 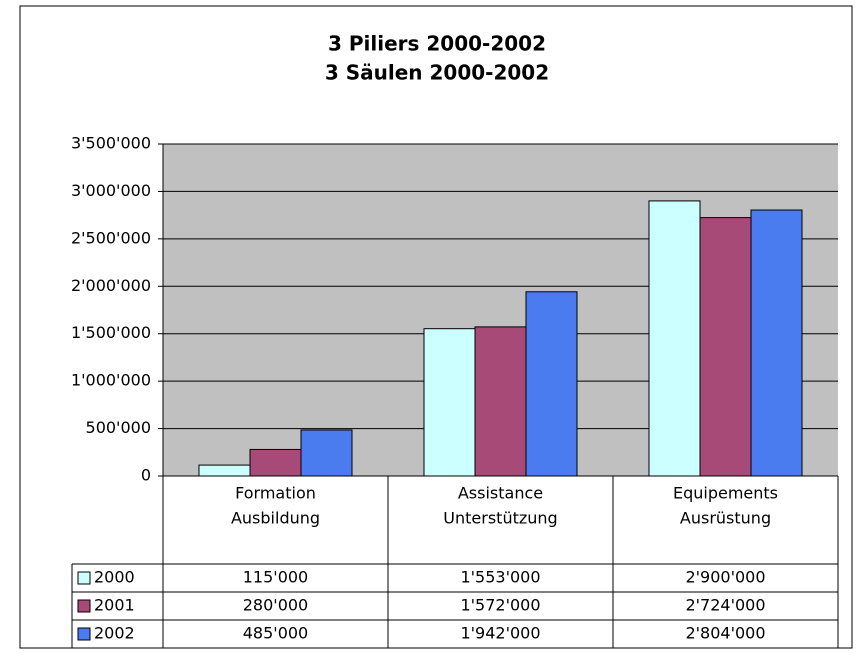 I want to click on x-tick-label: Ausbildung, so click(x=275, y=518).